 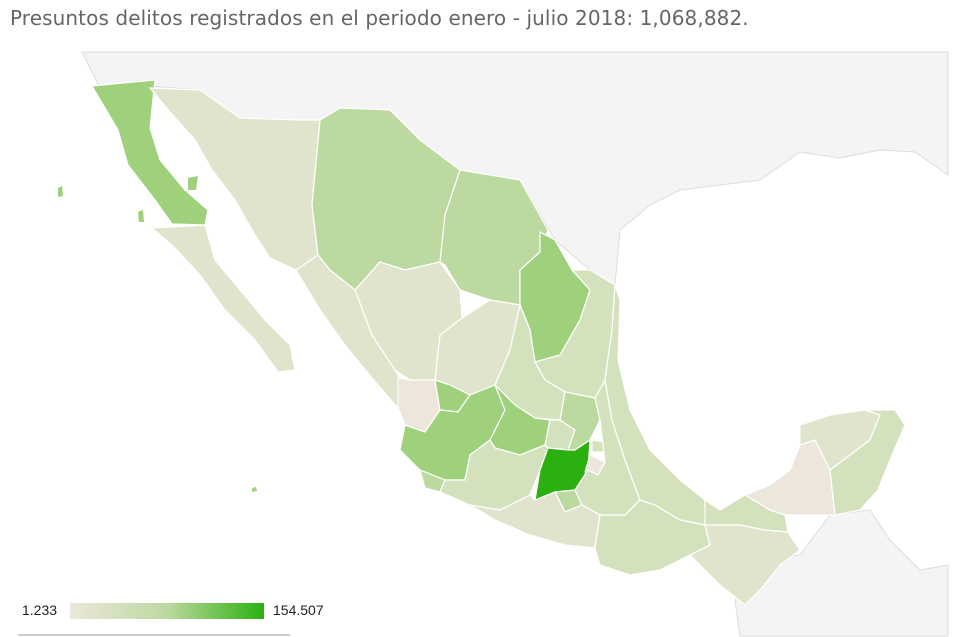 What do you see at coordinates (193, 183) in the screenshot?
I see `island-tiburon` at bounding box center [193, 183].